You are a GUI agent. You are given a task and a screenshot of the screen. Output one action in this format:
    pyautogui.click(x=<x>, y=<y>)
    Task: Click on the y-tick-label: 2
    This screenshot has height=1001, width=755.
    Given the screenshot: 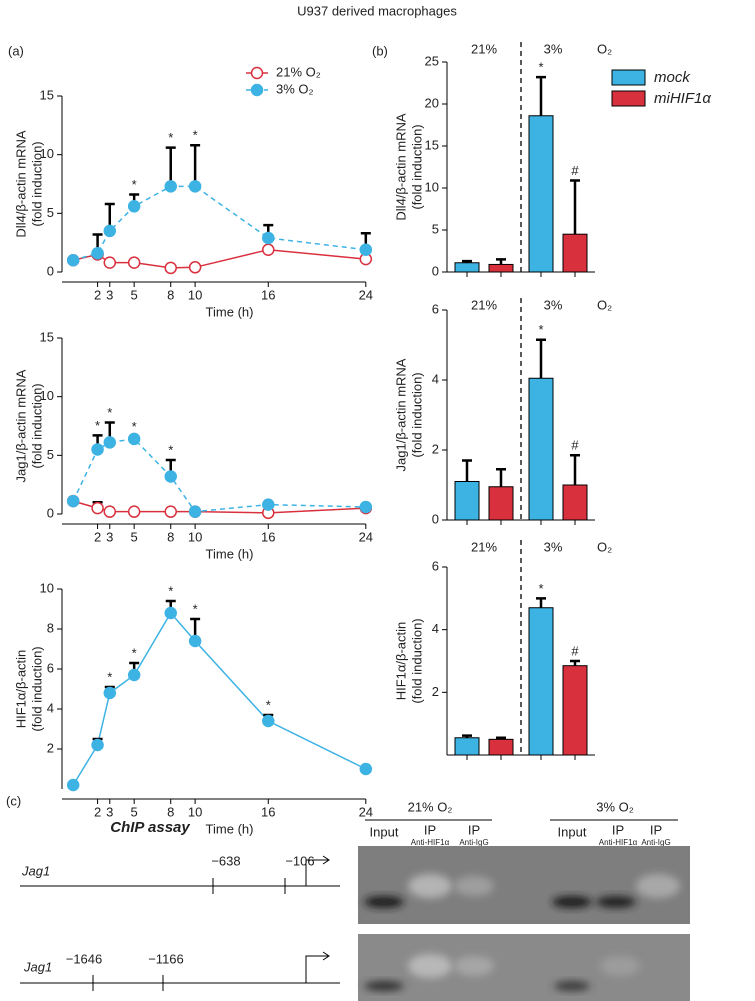 What is the action you would take?
    pyautogui.click(x=50, y=747)
    